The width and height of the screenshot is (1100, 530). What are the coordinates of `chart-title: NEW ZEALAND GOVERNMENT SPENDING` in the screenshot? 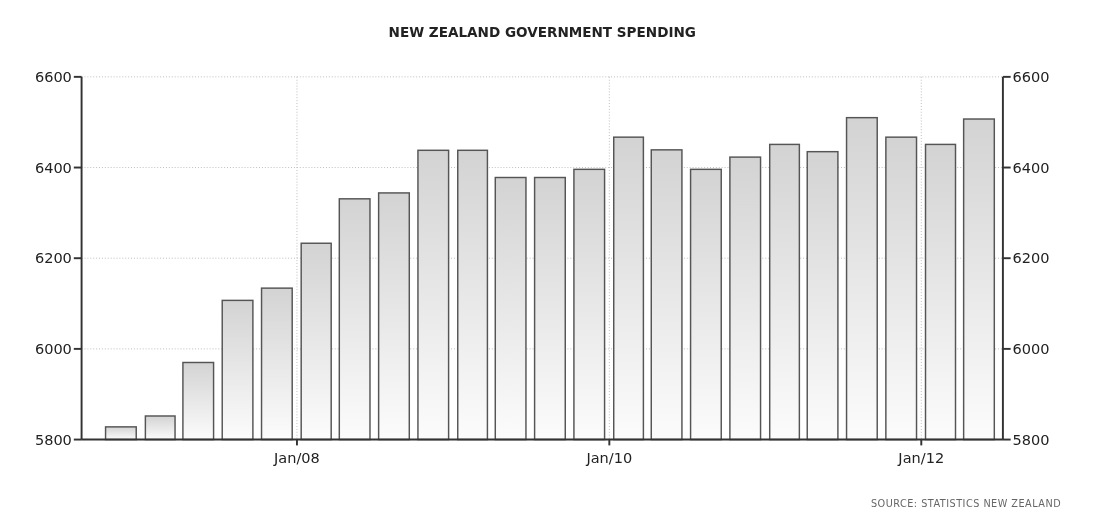 It's located at (542, 32).